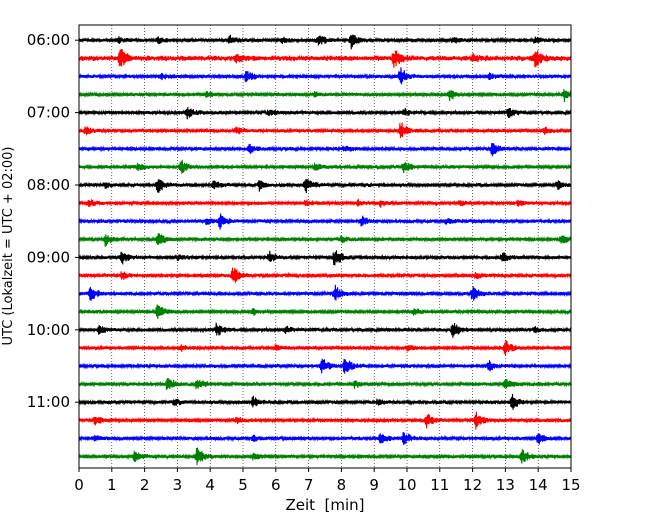 The height and width of the screenshot is (520, 650). Describe the element at coordinates (178, 485) in the screenshot. I see `x-tick-label: 3` at that location.